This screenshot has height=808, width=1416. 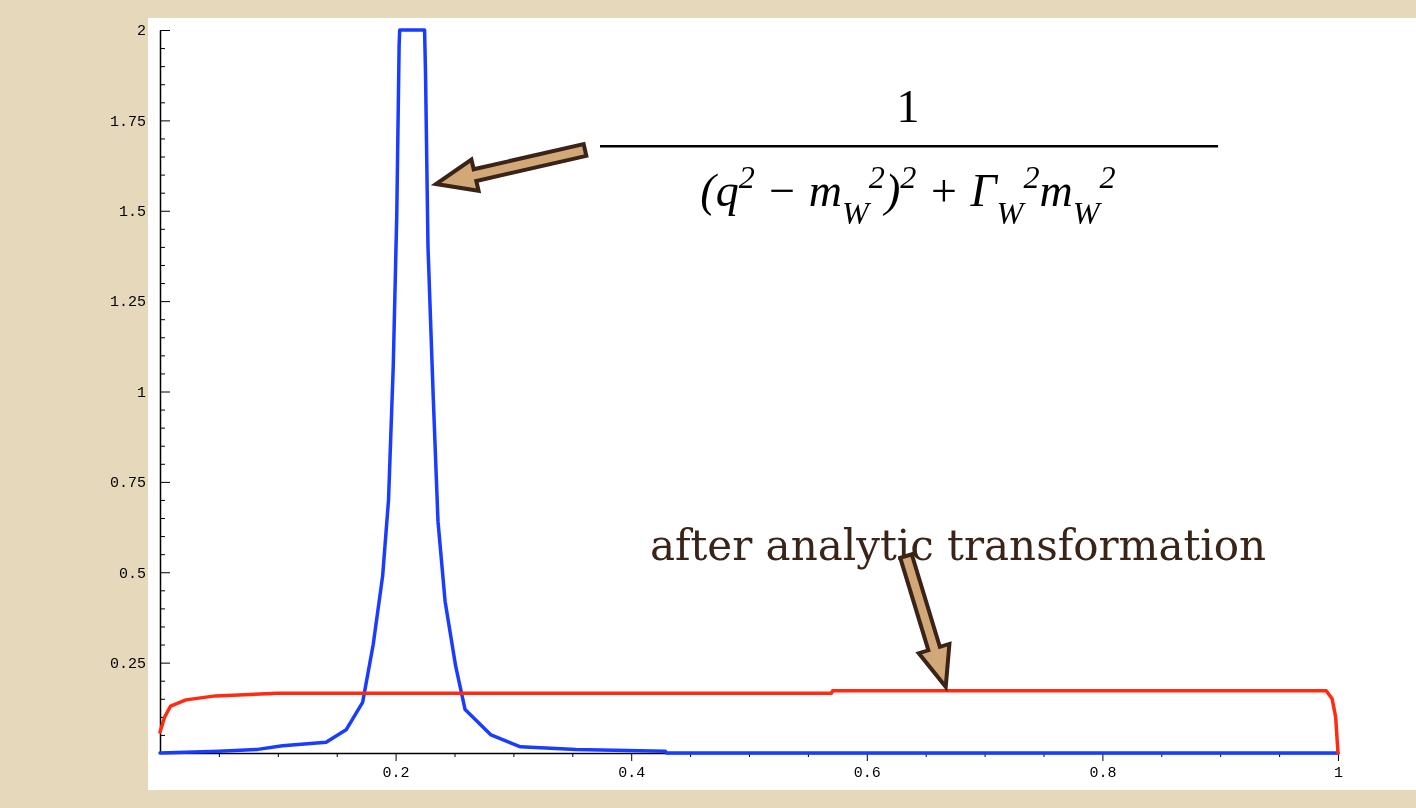 What do you see at coordinates (132, 574) in the screenshot?
I see `y-tick-label: 0.5` at bounding box center [132, 574].